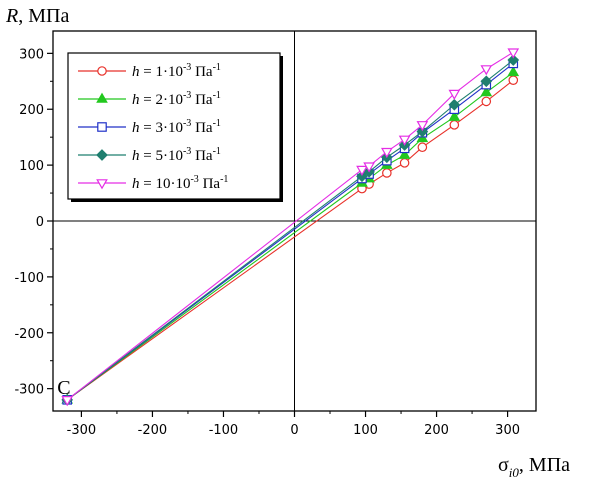 This screenshot has width=595, height=481. I want to click on legend-item: h = 2·10-3 Па-1, so click(149, 99).